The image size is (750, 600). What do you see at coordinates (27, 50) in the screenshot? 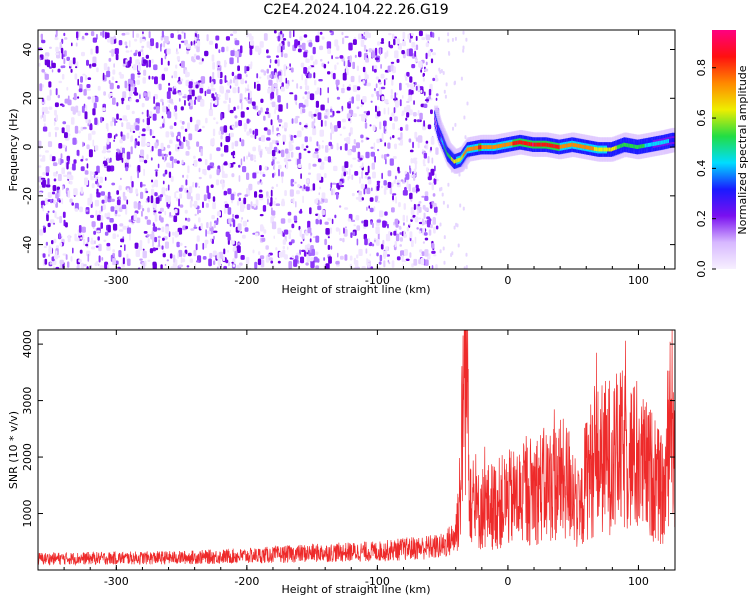
I see `y-tick-label: 40` at bounding box center [27, 50].